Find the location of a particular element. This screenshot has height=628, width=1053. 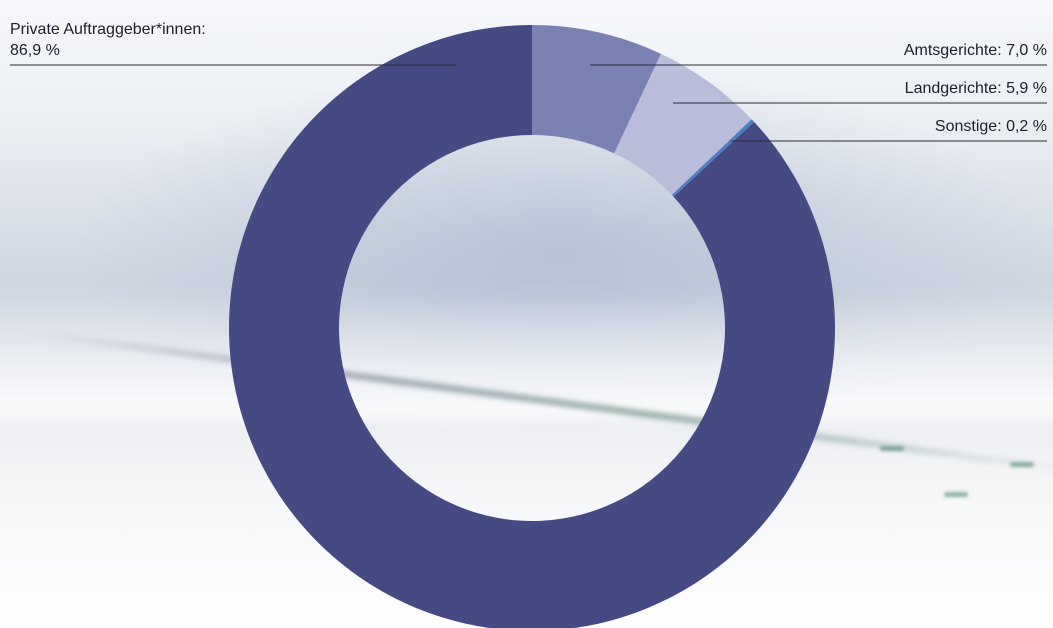

slice-amtsgerichte is located at coordinates (597, 89).